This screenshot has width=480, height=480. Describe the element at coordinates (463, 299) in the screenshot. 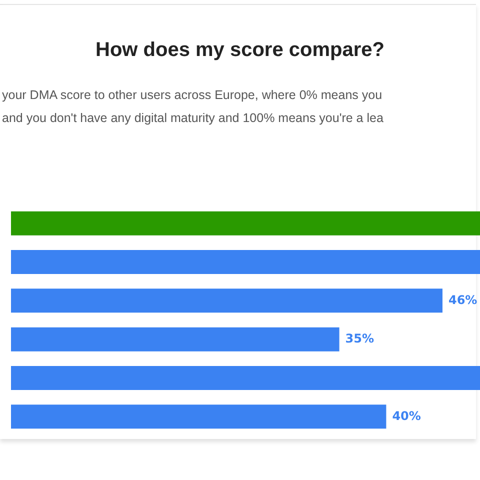

I see `data-label: 46%` at that location.